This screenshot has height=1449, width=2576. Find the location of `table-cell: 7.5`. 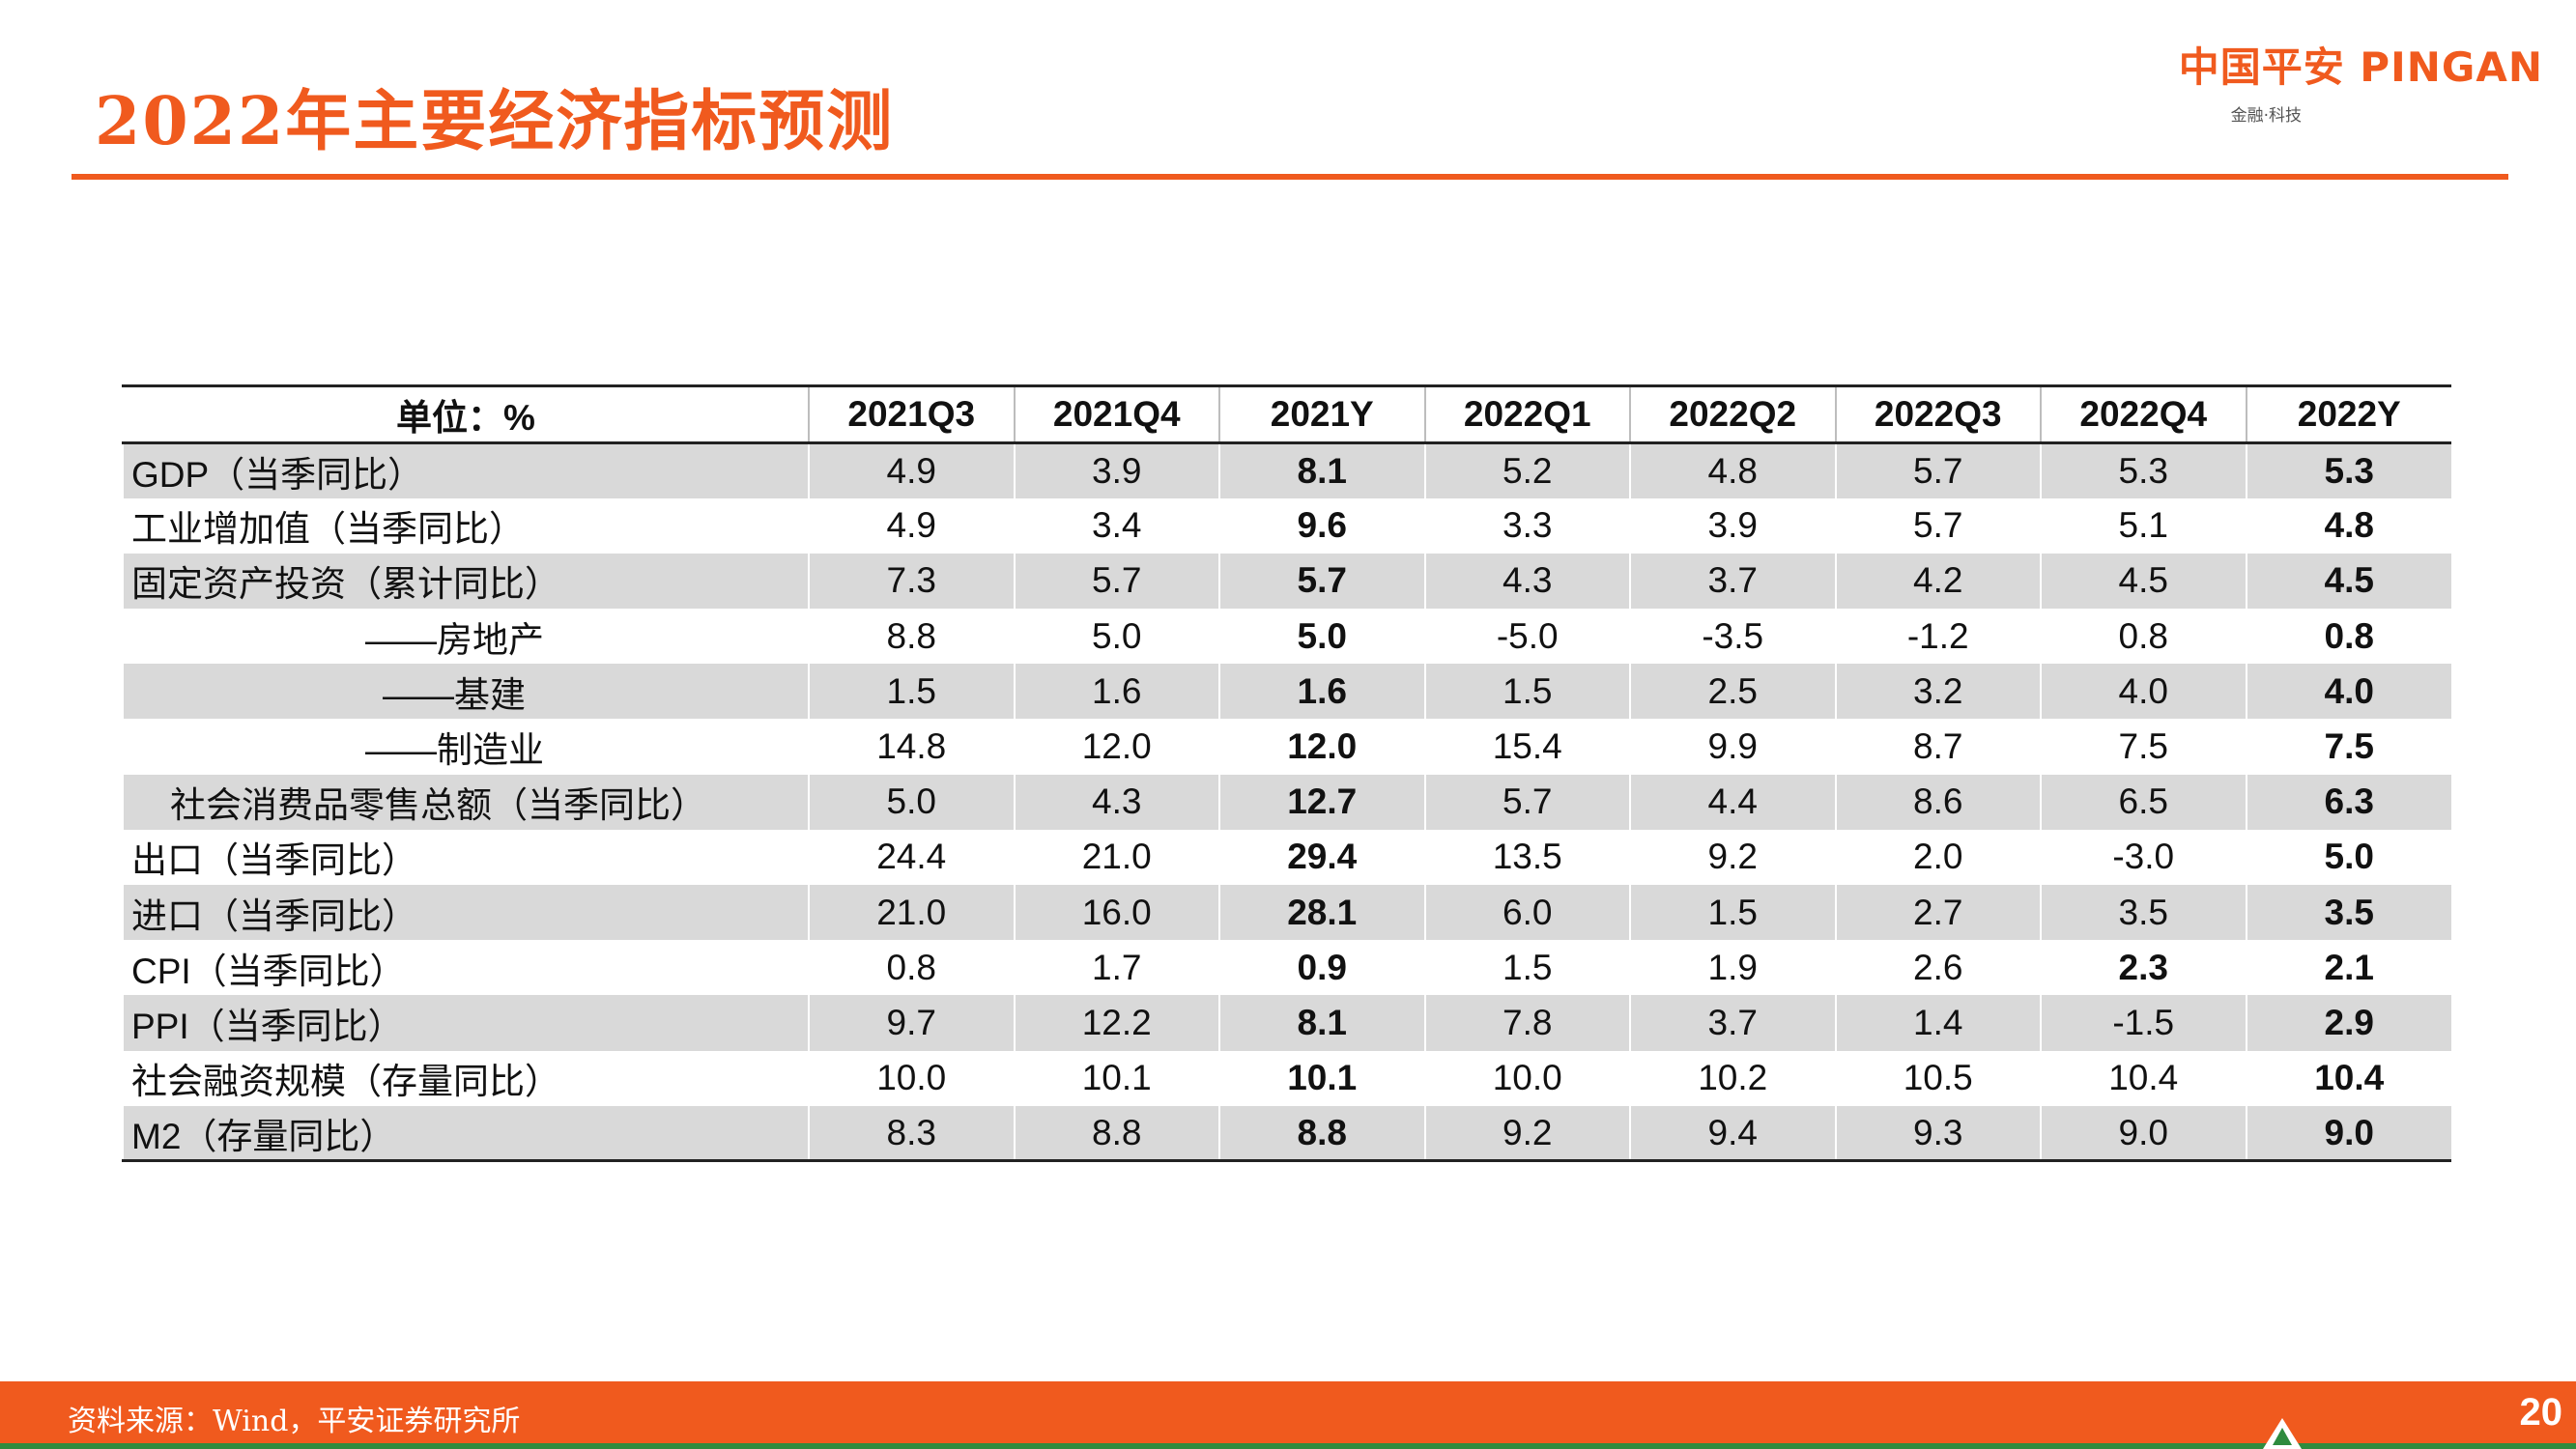

table-cell: 7.5 is located at coordinates (2144, 747).